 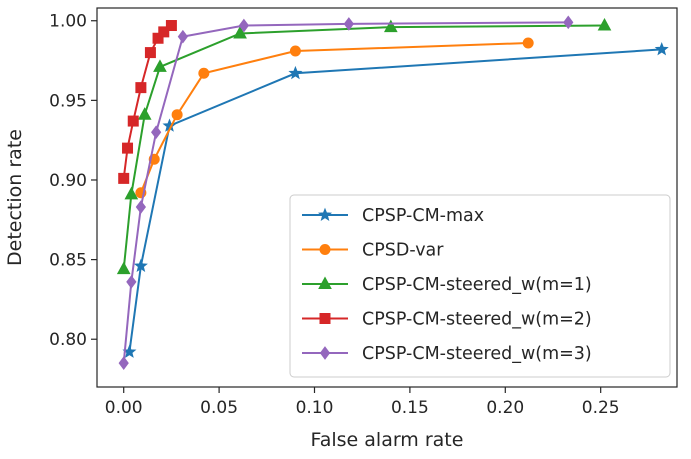 I want to click on legend-label: CPSP-CM-steered_w(m=1), so click(x=477, y=285).